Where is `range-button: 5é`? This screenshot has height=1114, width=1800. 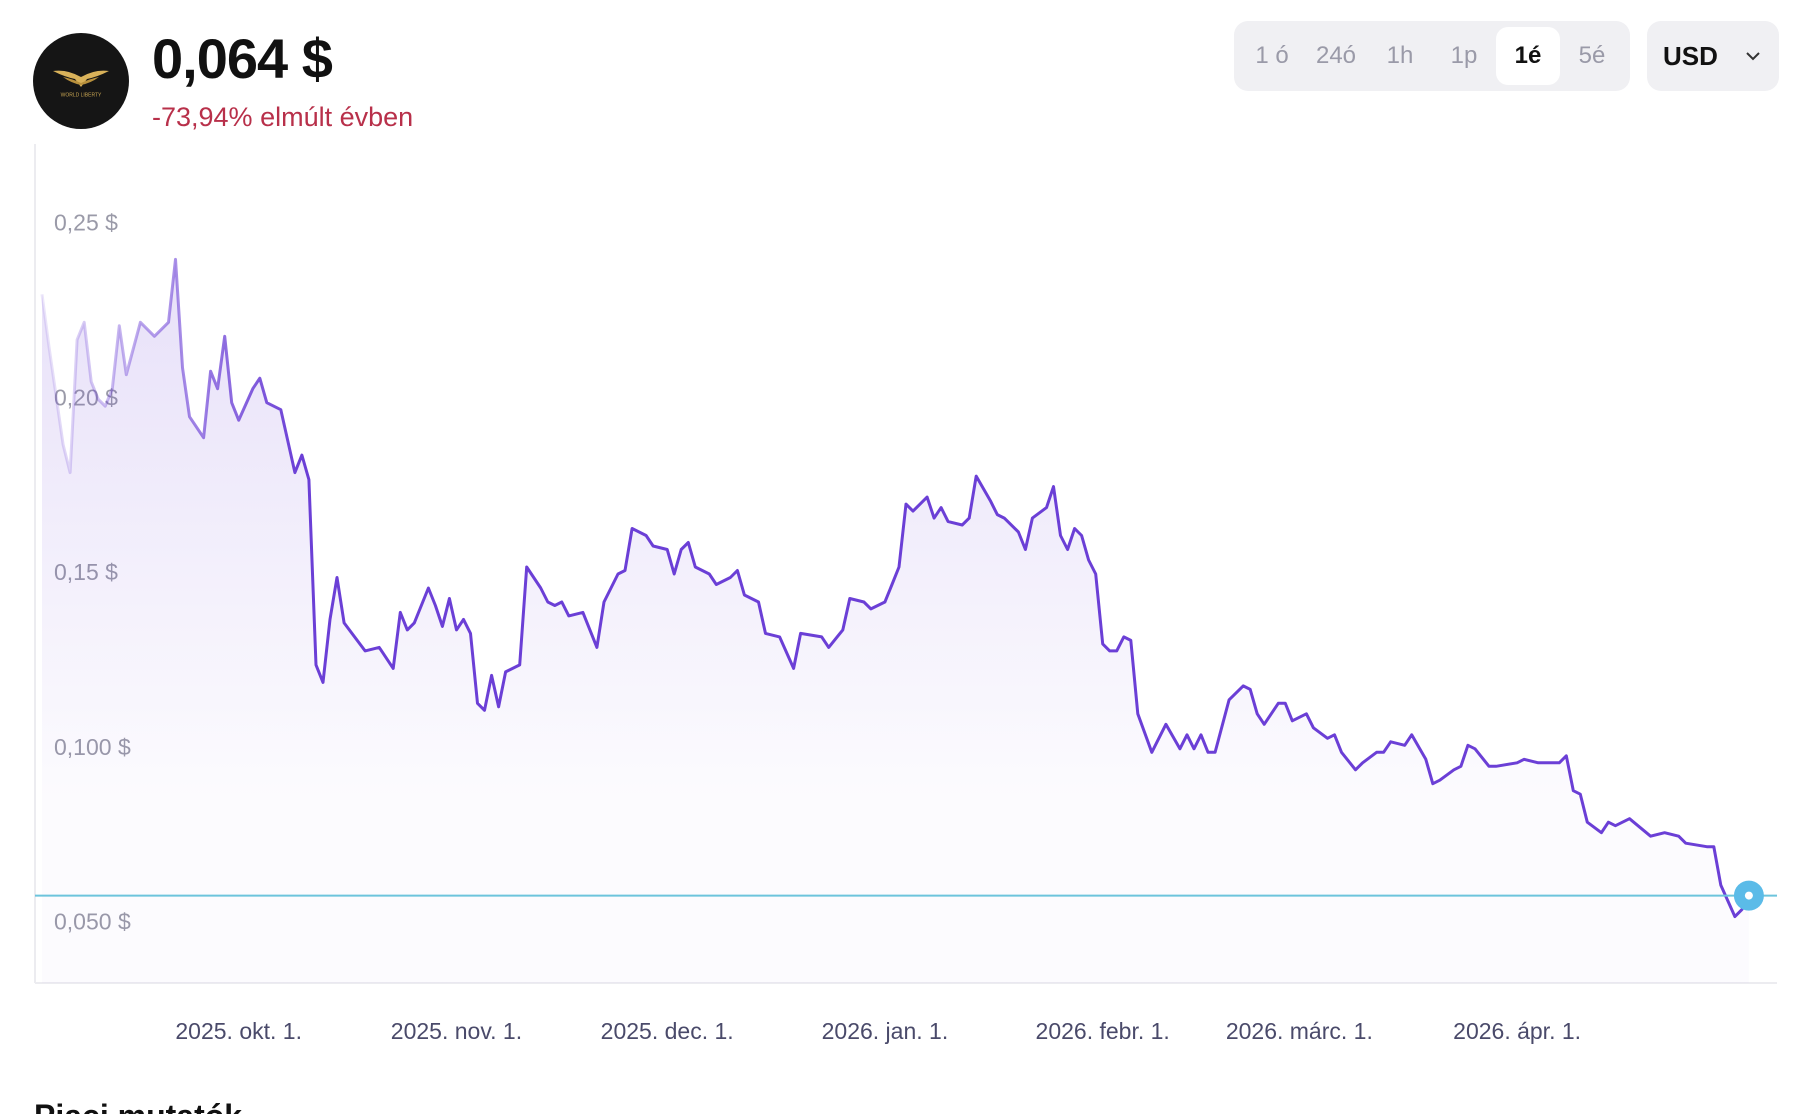
range-button: 5é is located at coordinates (1592, 55).